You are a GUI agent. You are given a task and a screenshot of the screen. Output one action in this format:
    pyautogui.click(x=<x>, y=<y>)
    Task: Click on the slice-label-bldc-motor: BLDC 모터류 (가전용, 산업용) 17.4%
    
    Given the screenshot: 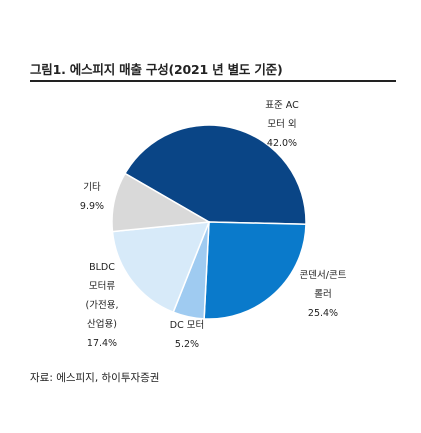 What is the action you would take?
    pyautogui.click(x=102, y=305)
    